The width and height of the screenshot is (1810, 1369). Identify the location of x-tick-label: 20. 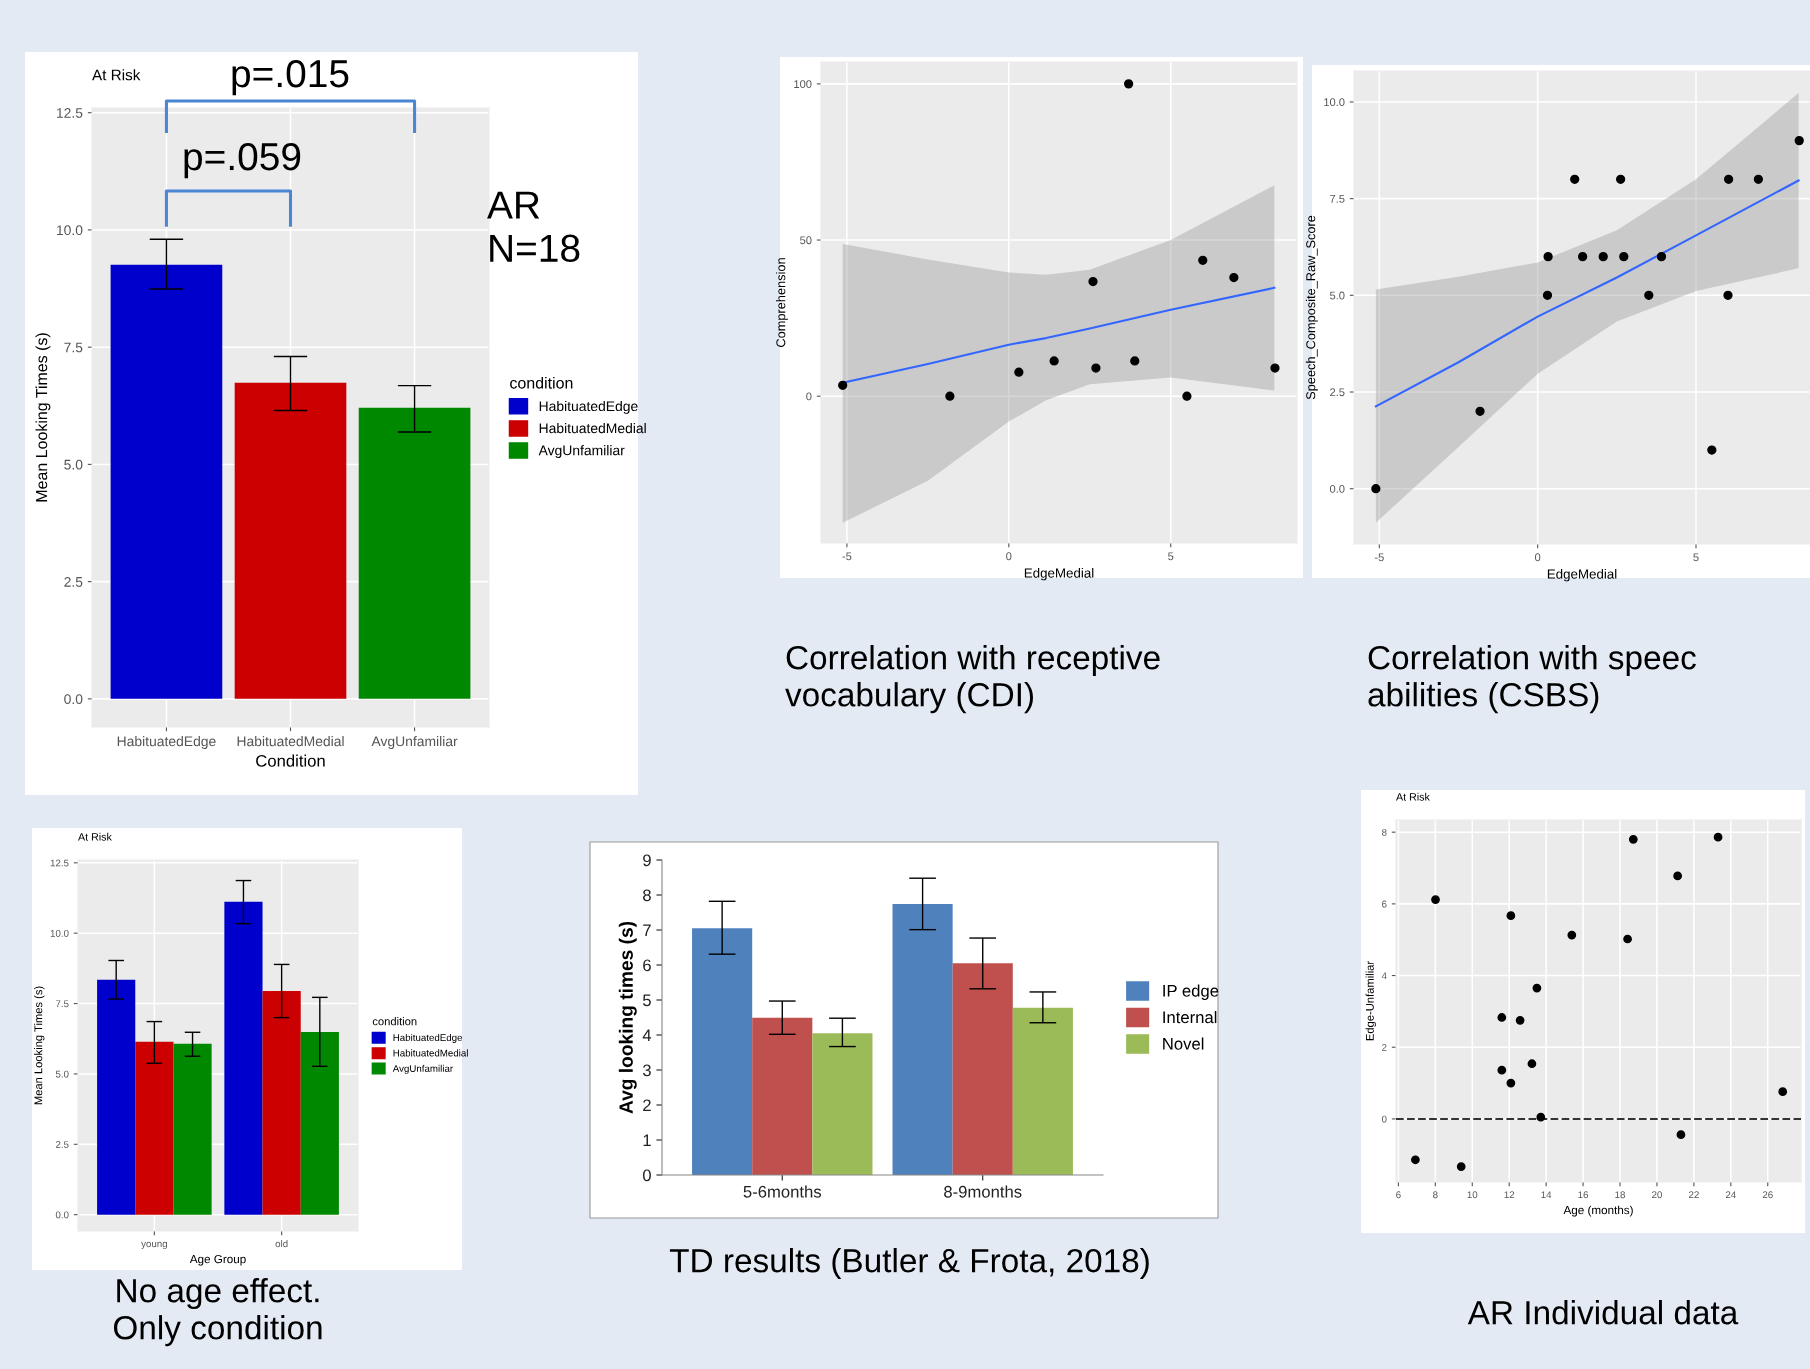
(1657, 1195).